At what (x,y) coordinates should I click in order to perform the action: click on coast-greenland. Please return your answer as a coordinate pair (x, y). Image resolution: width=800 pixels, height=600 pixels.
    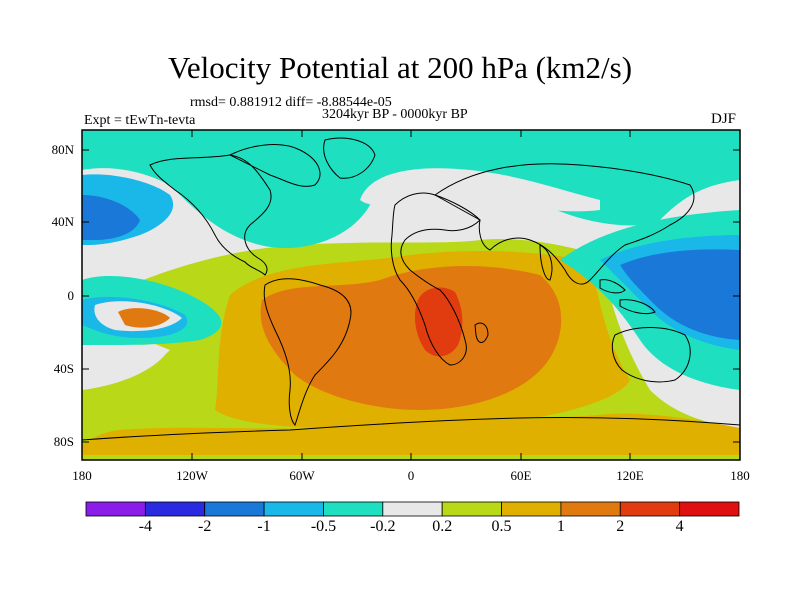
    Looking at the image, I should click on (349, 158).